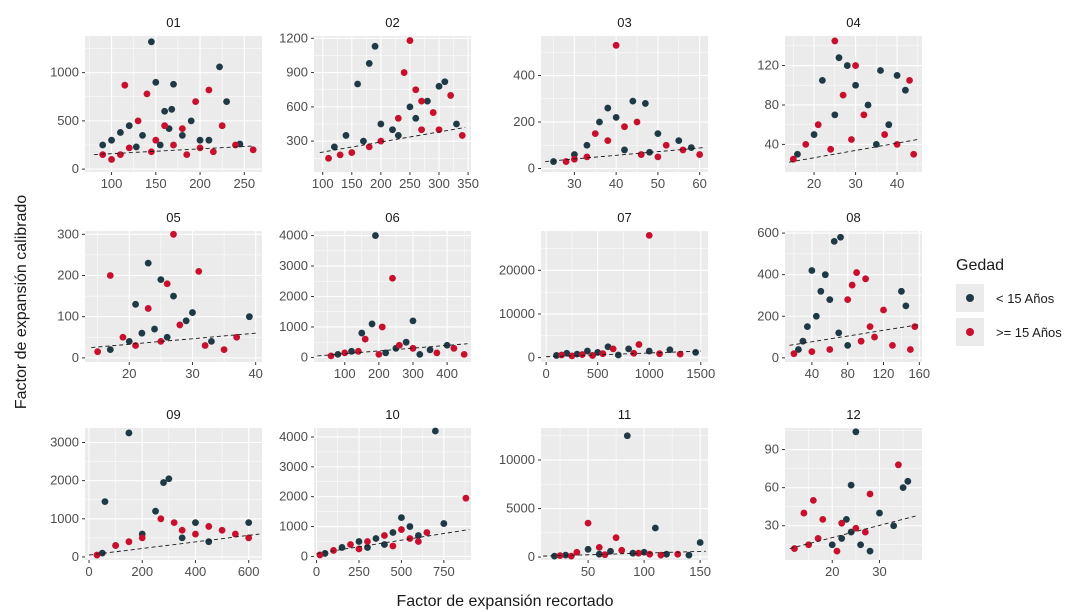  Describe the element at coordinates (304, 356) in the screenshot. I see `y-tick-label: 0` at that location.